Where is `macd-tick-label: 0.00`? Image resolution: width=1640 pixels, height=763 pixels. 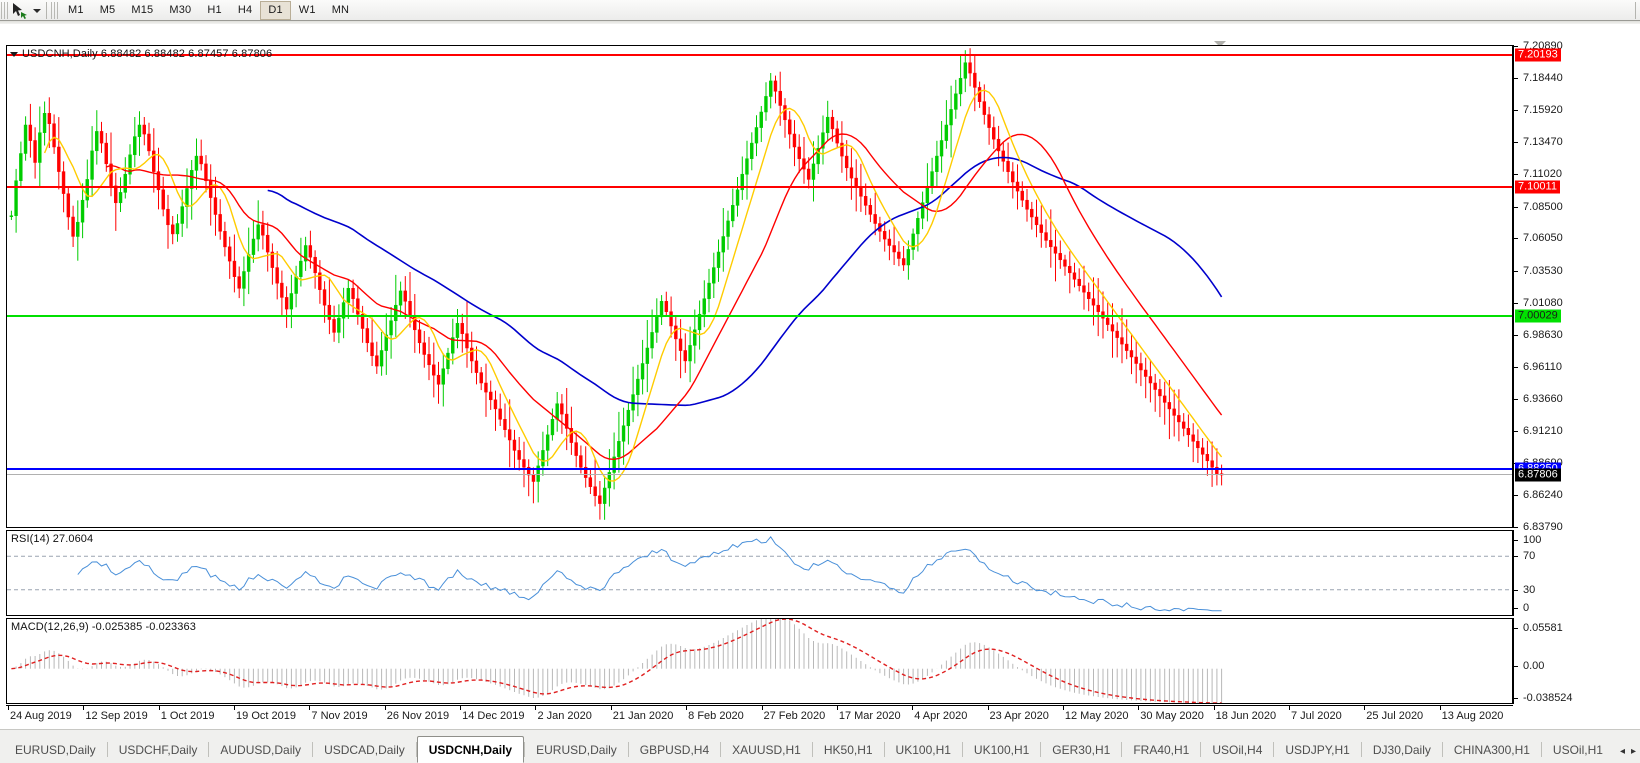
macd-tick-label: 0.00 is located at coordinates (1529, 666).